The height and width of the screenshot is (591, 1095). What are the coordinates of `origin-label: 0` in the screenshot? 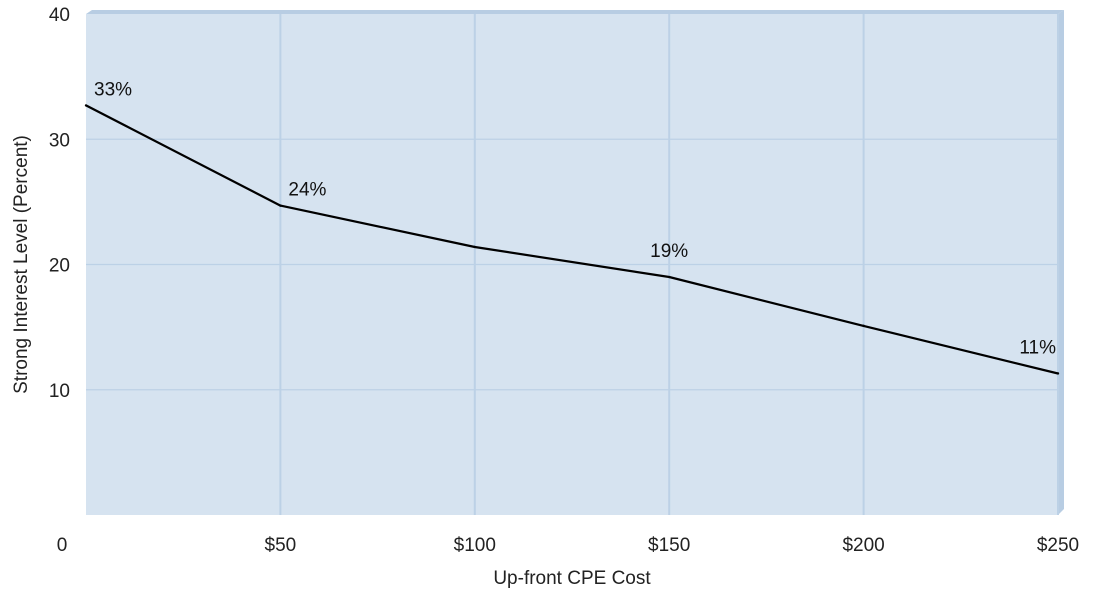 It's located at (62, 545).